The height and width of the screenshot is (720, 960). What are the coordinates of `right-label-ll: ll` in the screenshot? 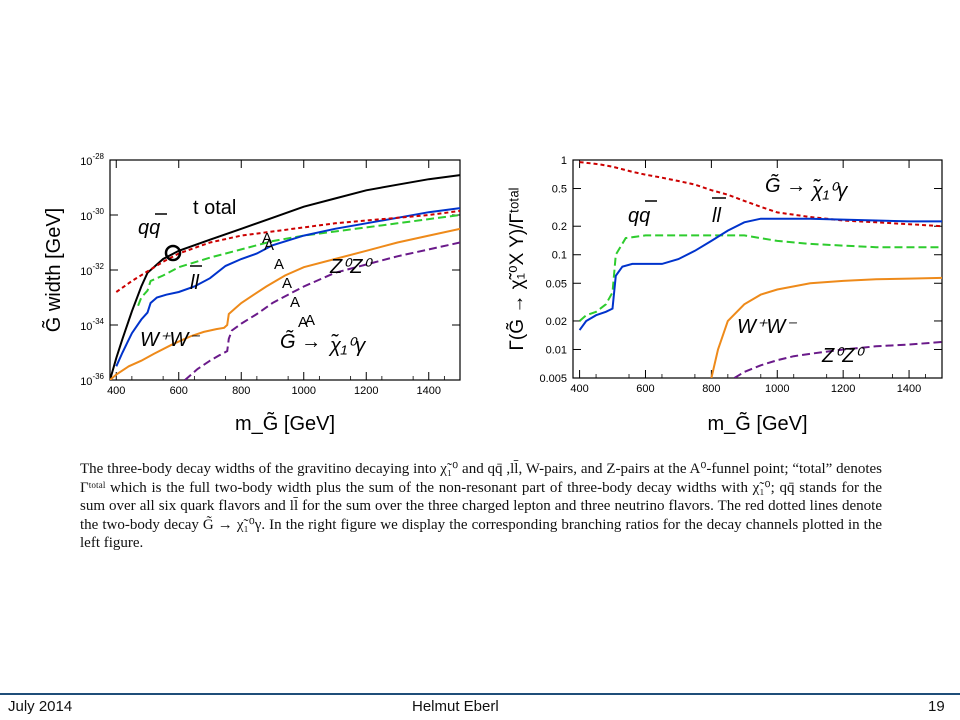 It's located at (716, 216).